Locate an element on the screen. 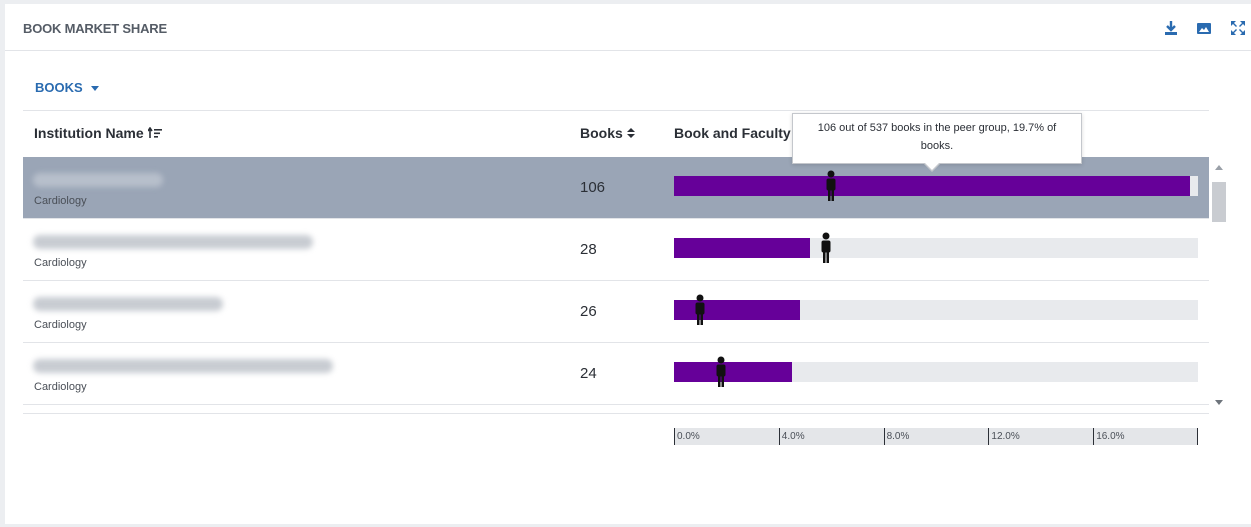 The image size is (1251, 527). image-icon is located at coordinates (1204, 28).